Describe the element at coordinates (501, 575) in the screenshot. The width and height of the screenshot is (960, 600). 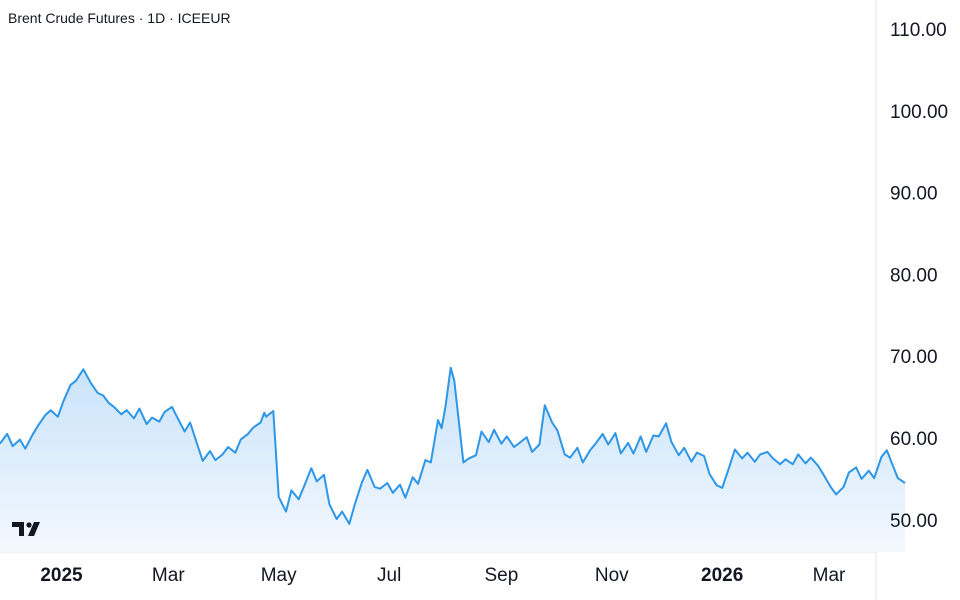
I see `x-tick-label: Sep` at that location.